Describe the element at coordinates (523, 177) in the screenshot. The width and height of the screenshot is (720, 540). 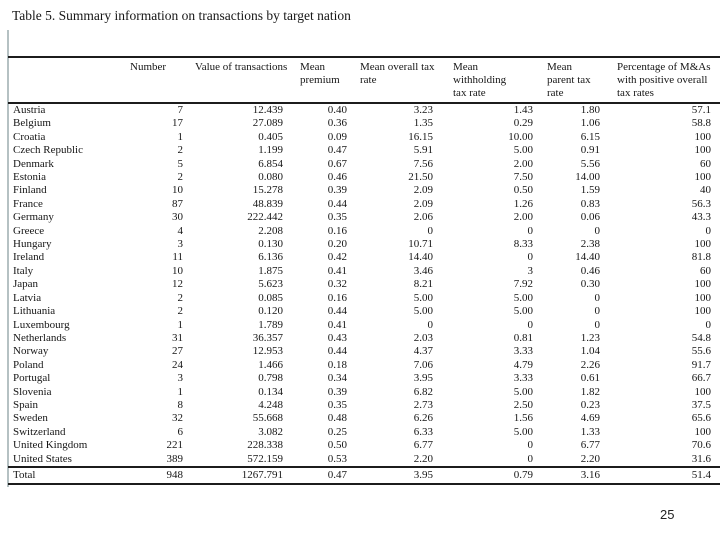
I see `table-cell: 7.50` at that location.